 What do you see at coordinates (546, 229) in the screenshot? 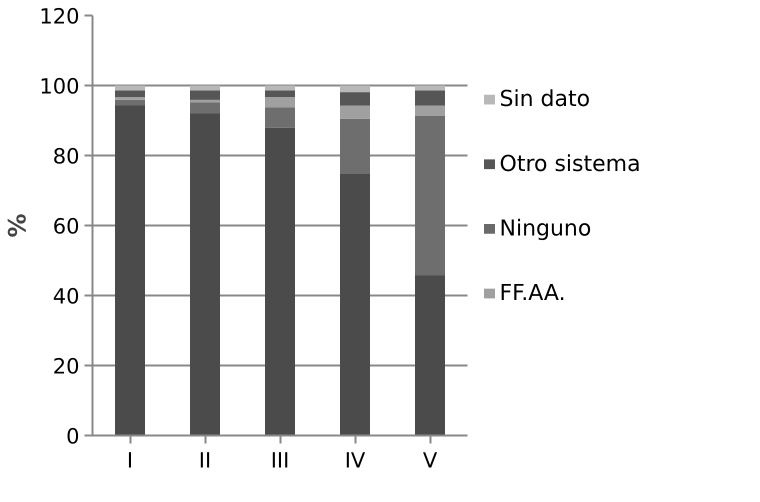
I see `legend-label: Ninguno` at bounding box center [546, 229].